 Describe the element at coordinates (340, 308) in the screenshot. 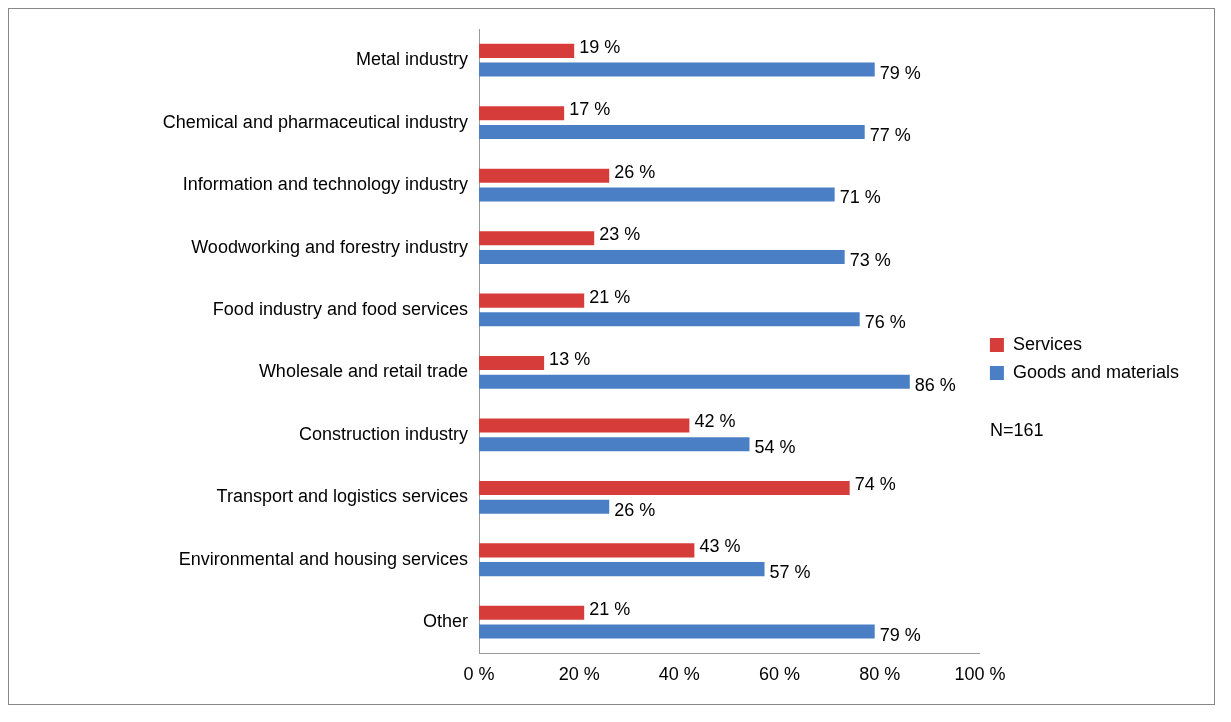

I see `y-tick-label: Food industry and food services` at that location.